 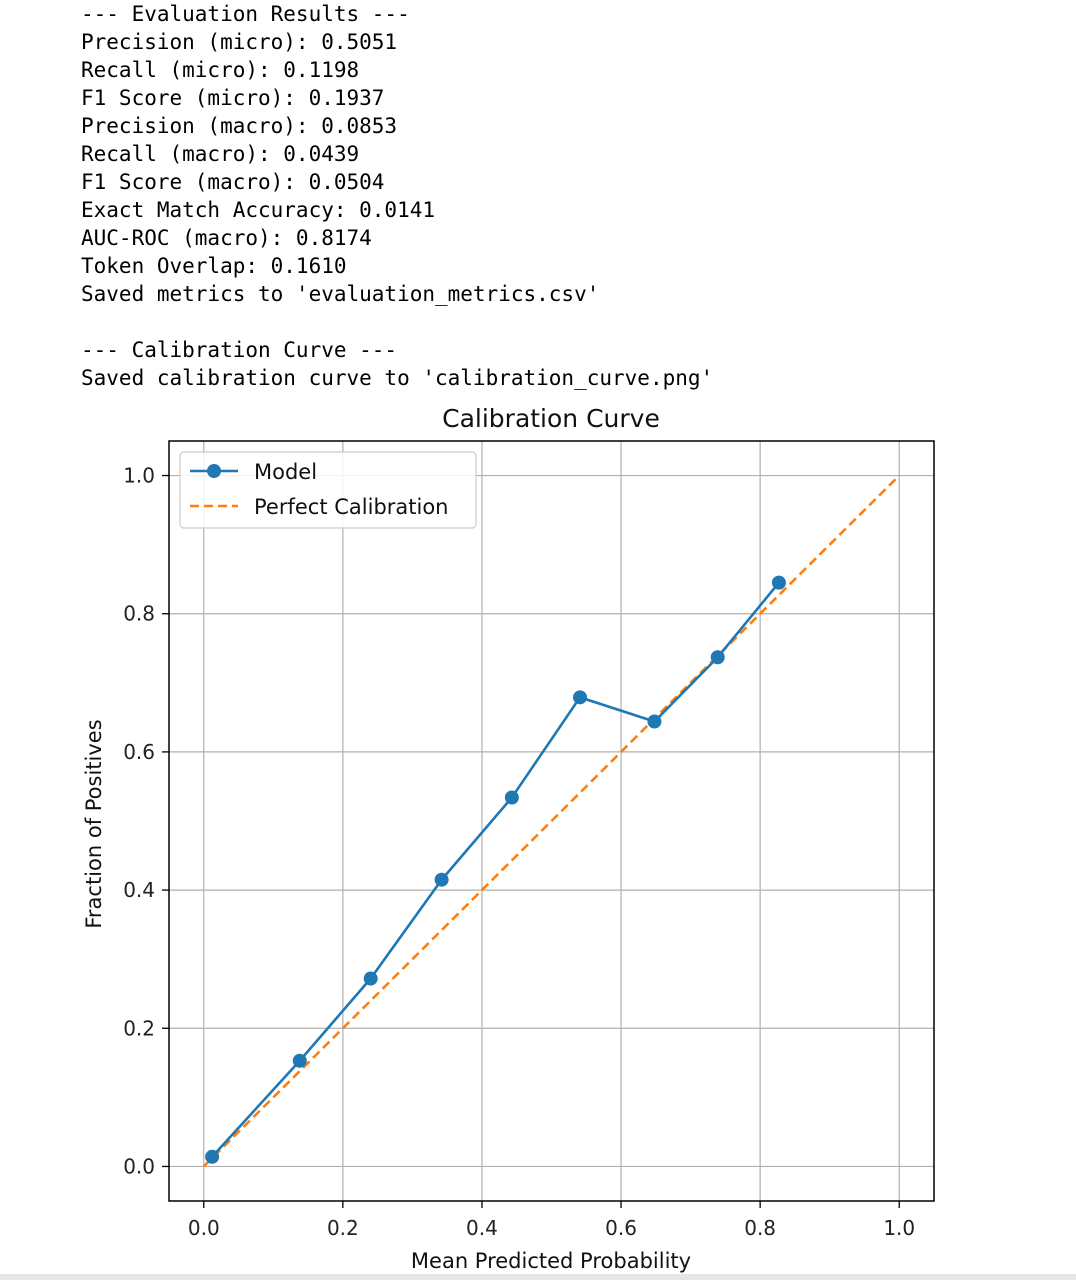 I want to click on console-line: Precision (micro): 0.5051, so click(x=239, y=42).